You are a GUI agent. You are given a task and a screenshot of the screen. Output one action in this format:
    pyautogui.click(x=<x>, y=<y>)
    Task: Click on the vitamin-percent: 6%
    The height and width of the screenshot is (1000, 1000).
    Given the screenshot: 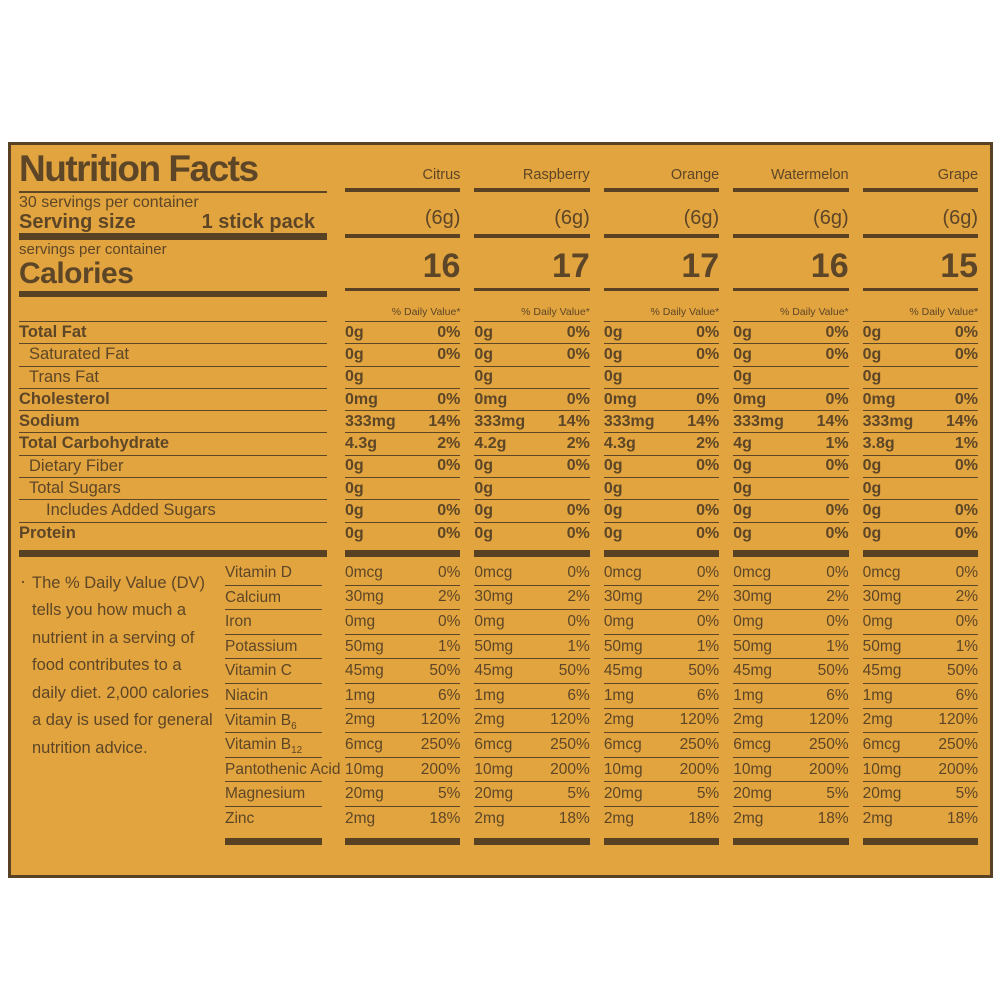 What is the action you would take?
    pyautogui.click(x=578, y=695)
    